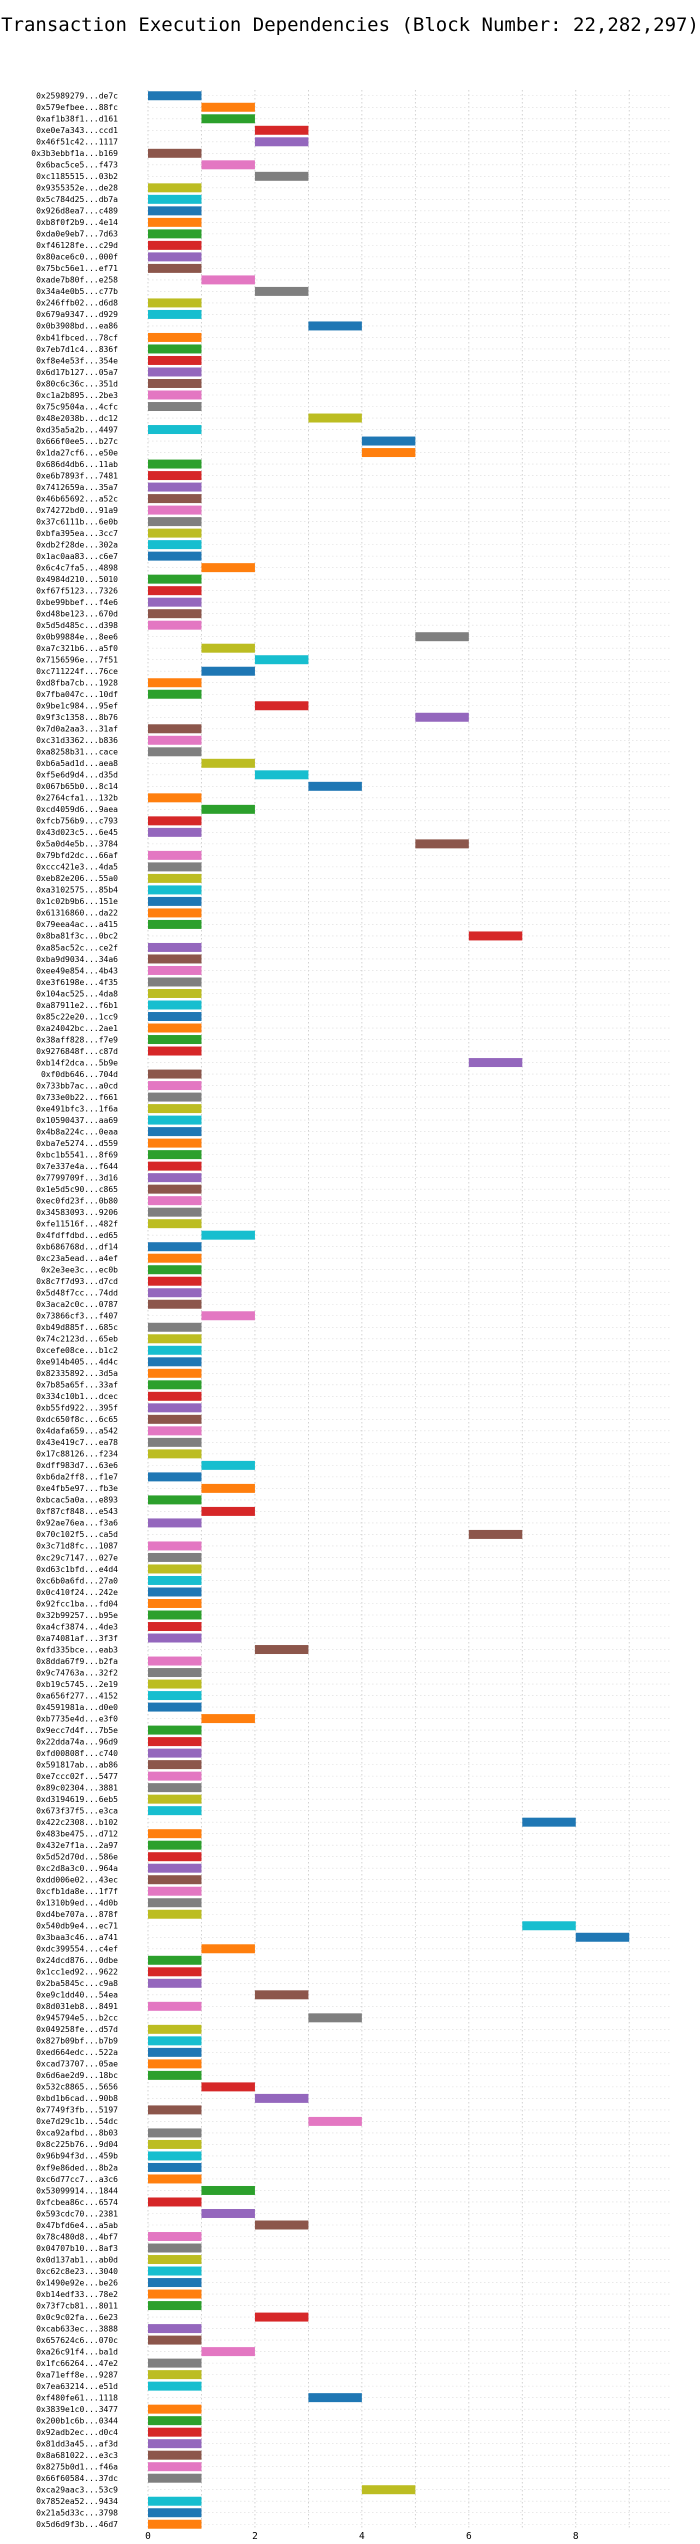 Image resolution: width=700 pixels, height=2544 pixels. I want to click on transaction-label: 0x9c74763a...32f2, so click(77, 1672).